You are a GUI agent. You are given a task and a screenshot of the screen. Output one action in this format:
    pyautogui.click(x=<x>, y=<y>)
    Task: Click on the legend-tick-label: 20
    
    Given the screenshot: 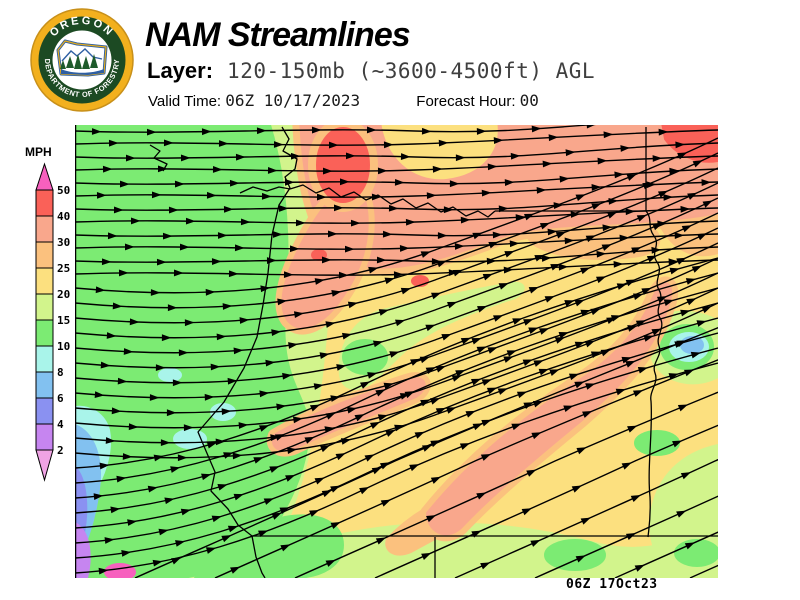 What is the action you would take?
    pyautogui.click(x=63, y=294)
    